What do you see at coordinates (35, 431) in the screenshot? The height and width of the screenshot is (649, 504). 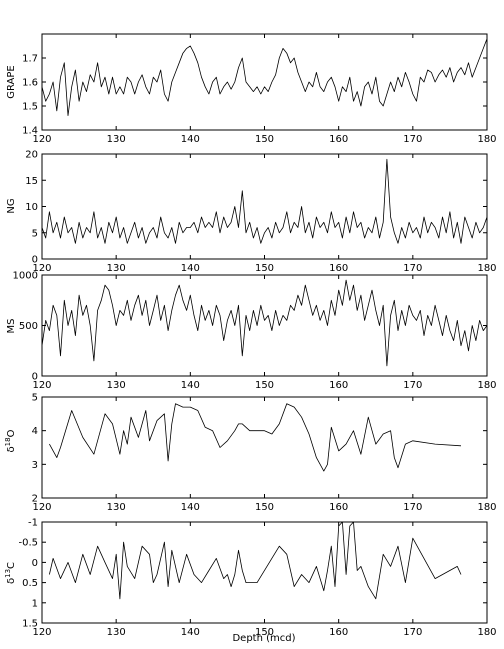 I see `d18o-y-tick-label: 4` at bounding box center [35, 431].